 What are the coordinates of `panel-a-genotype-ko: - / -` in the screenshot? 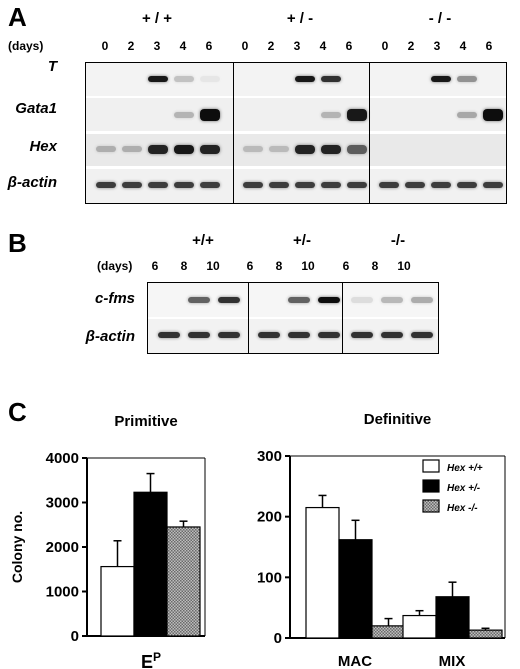 It's located at (440, 18).